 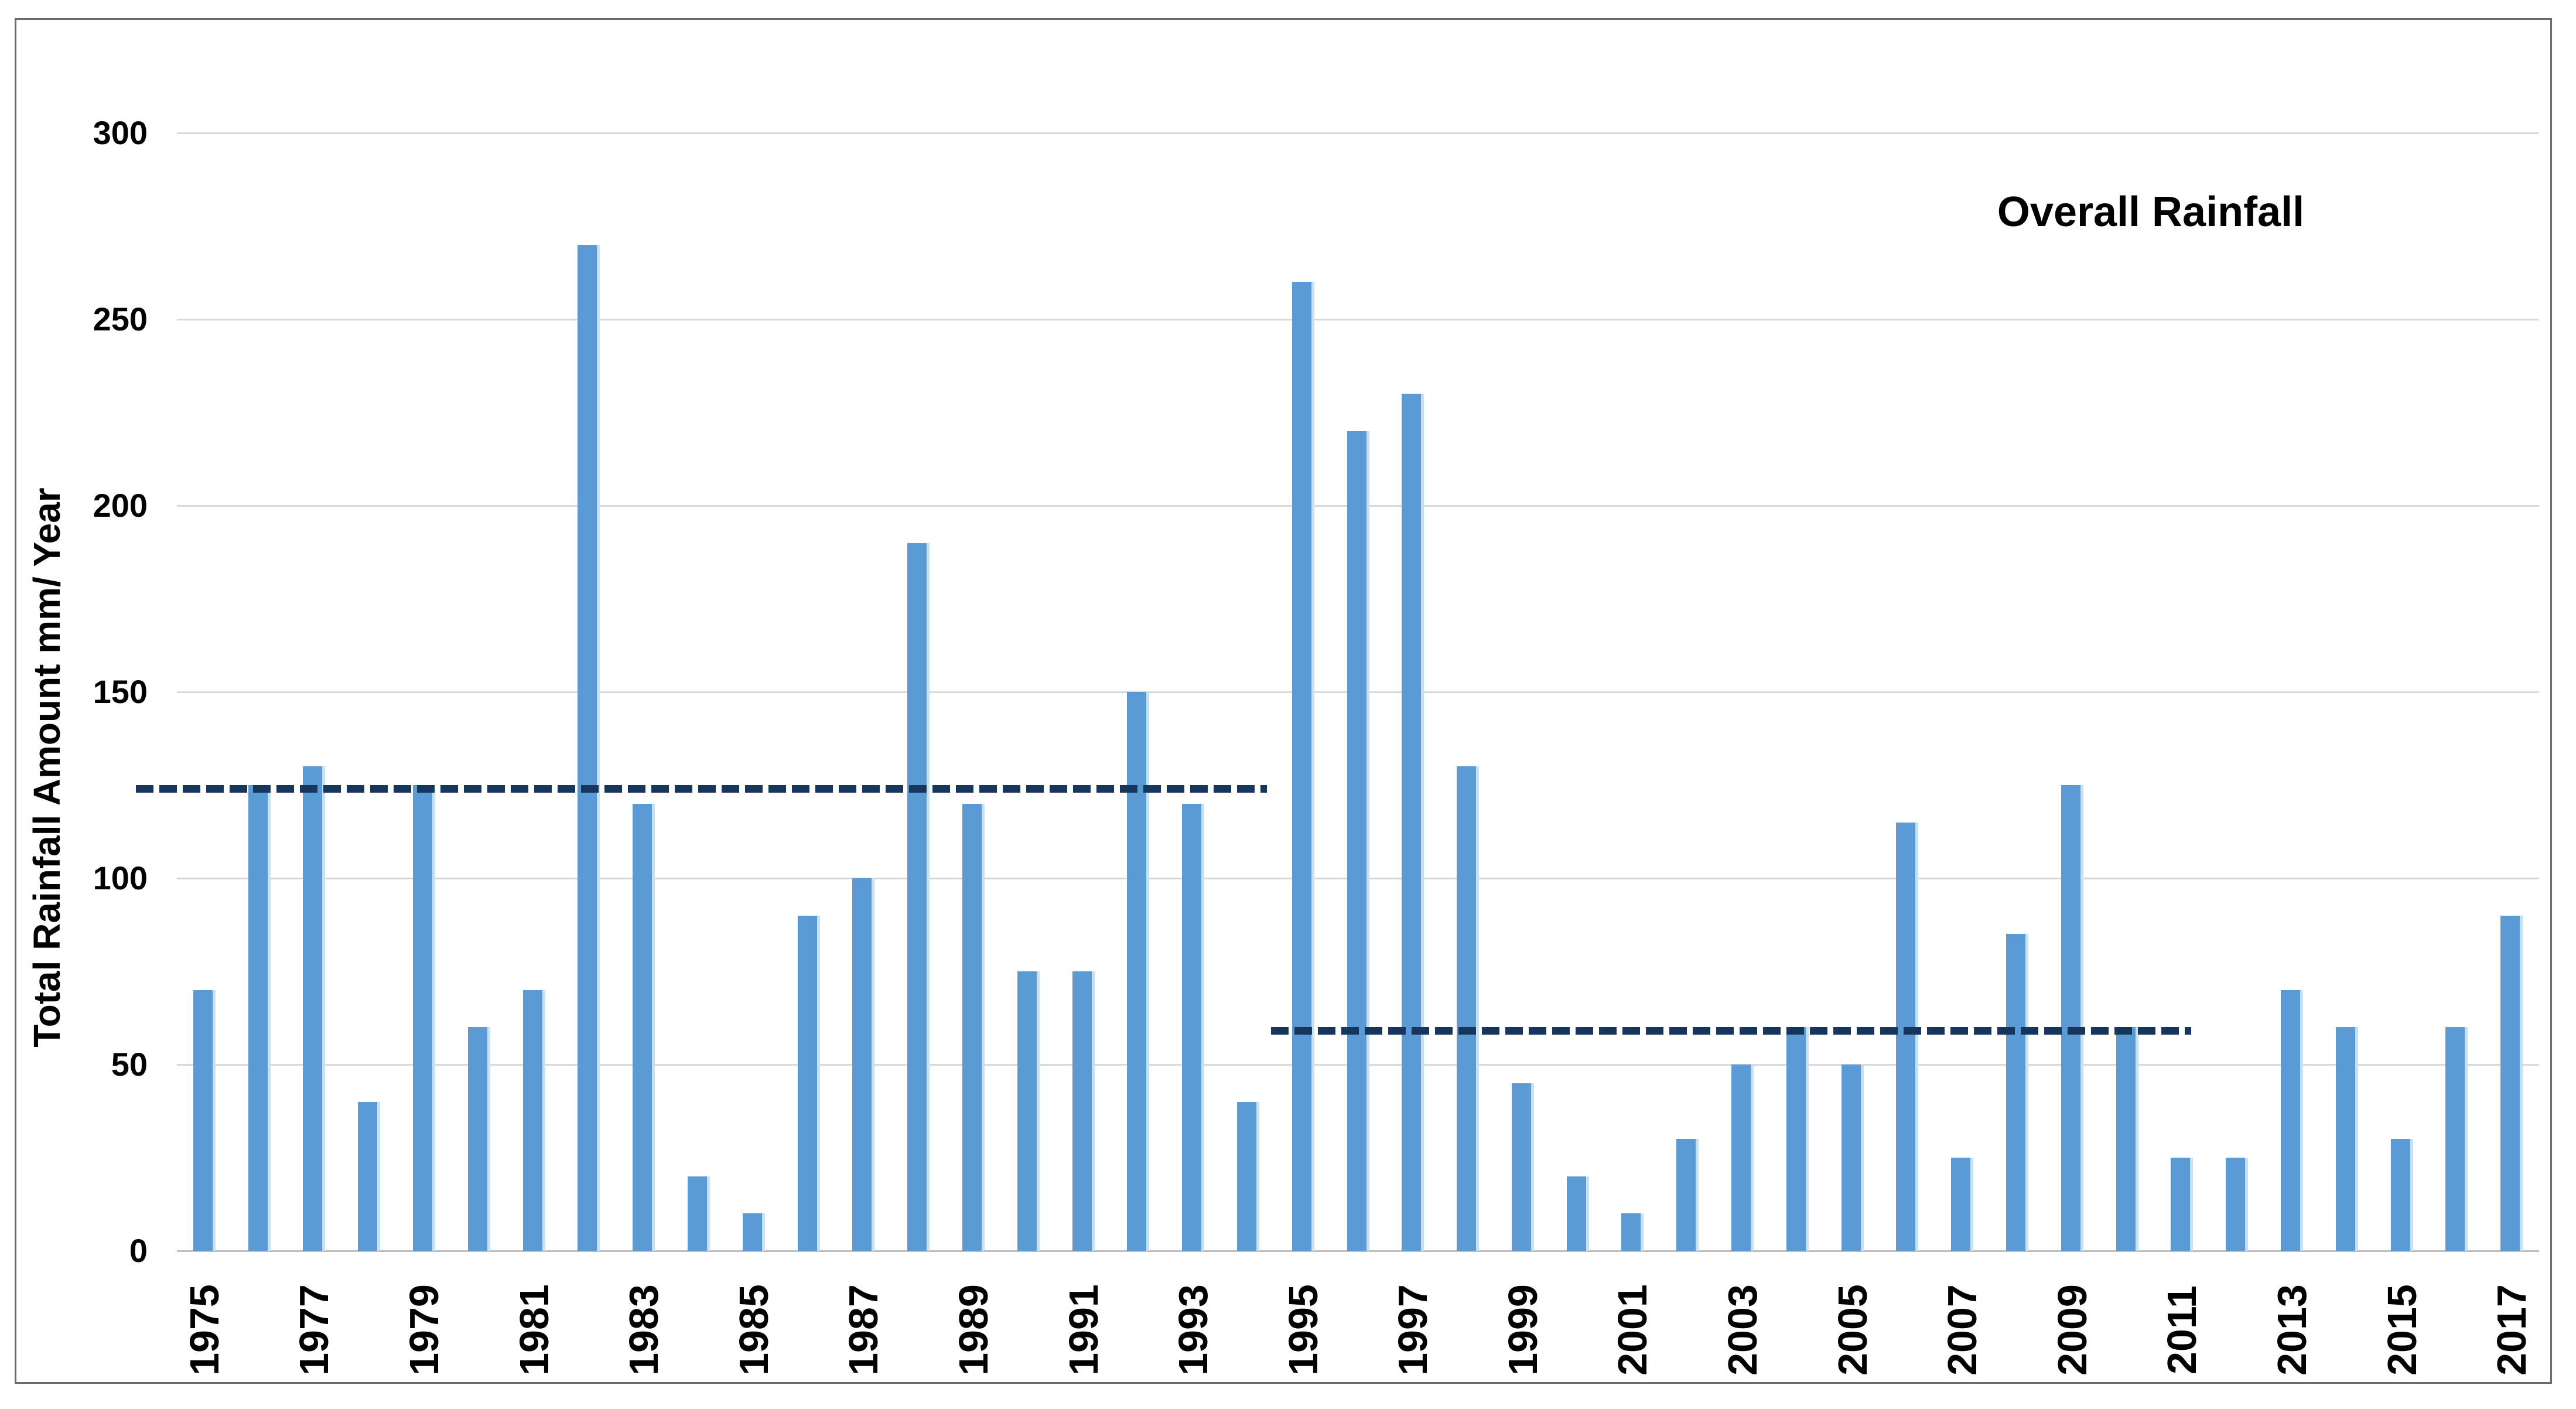 I want to click on bar-2015, so click(x=2402, y=1195).